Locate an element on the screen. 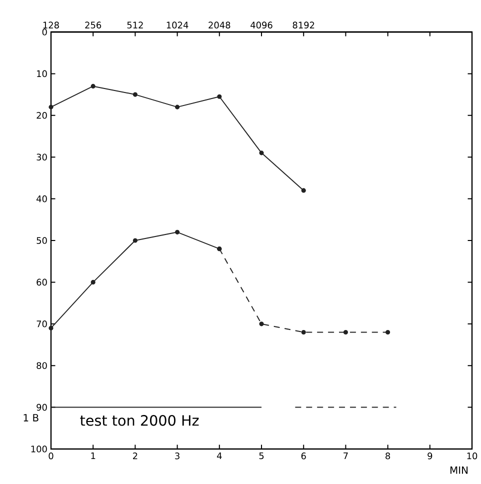 This screenshot has width=481, height=484. x-tick-label: 2 is located at coordinates (135, 456).